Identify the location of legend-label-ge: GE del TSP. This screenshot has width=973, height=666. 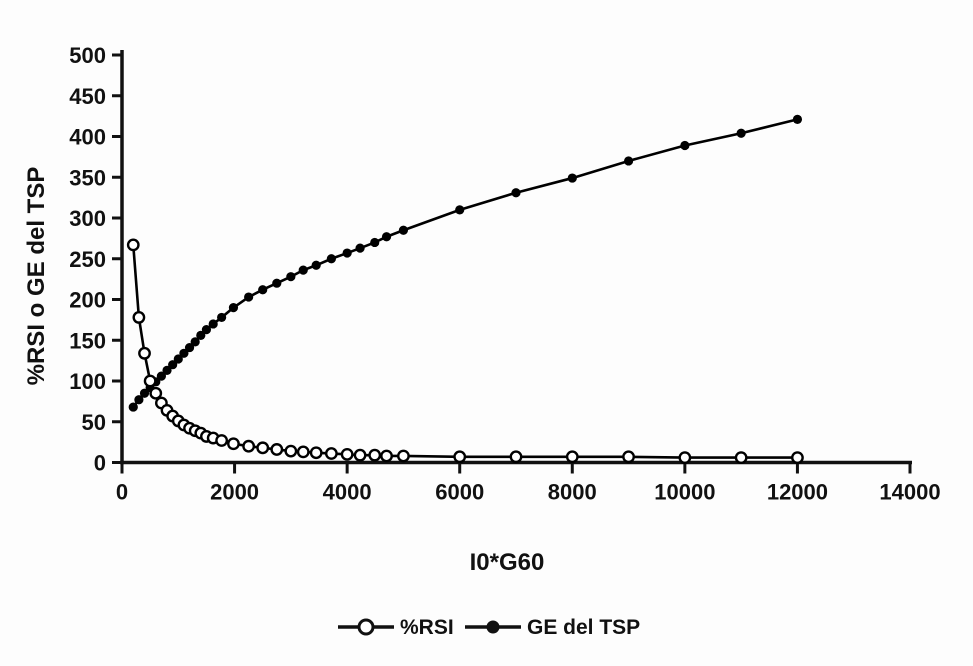
(583, 627).